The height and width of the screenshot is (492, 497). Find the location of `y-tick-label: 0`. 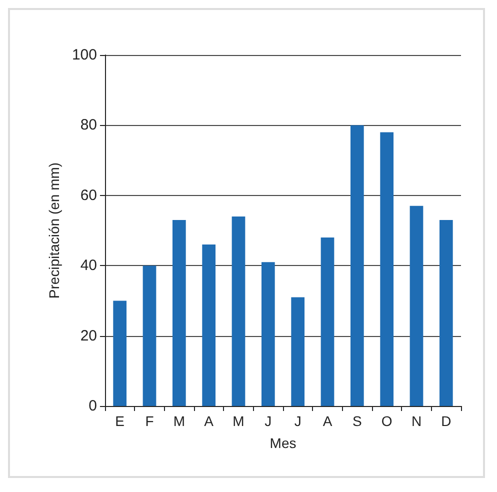

y-tick-label: 0 is located at coordinates (92, 406).